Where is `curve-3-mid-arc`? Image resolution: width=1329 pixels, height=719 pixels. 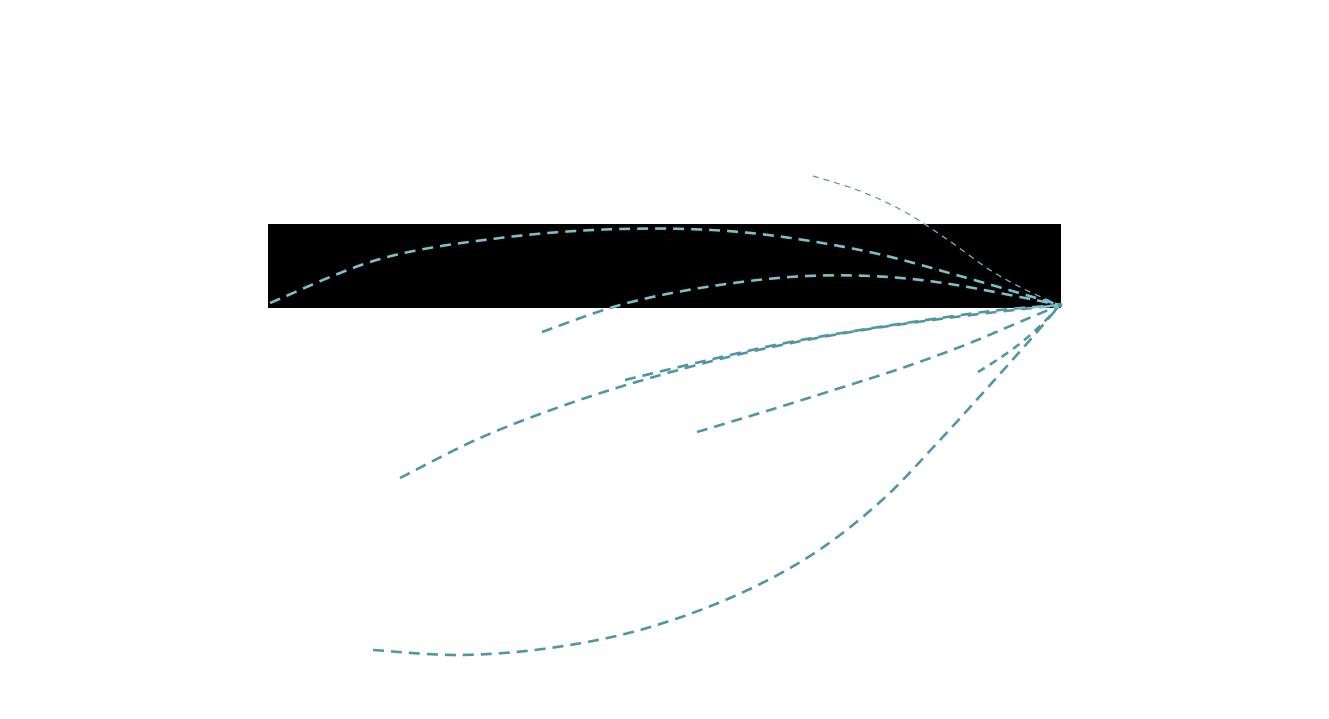
curve-3-mid-arc is located at coordinates (833, 290).